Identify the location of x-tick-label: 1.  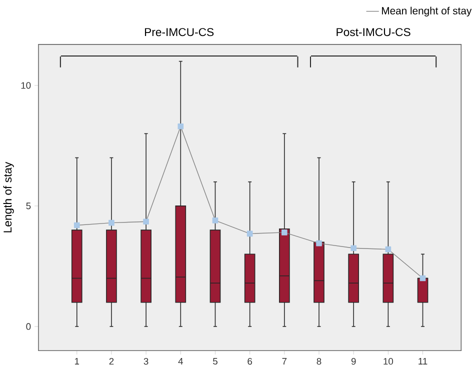
(77, 361).